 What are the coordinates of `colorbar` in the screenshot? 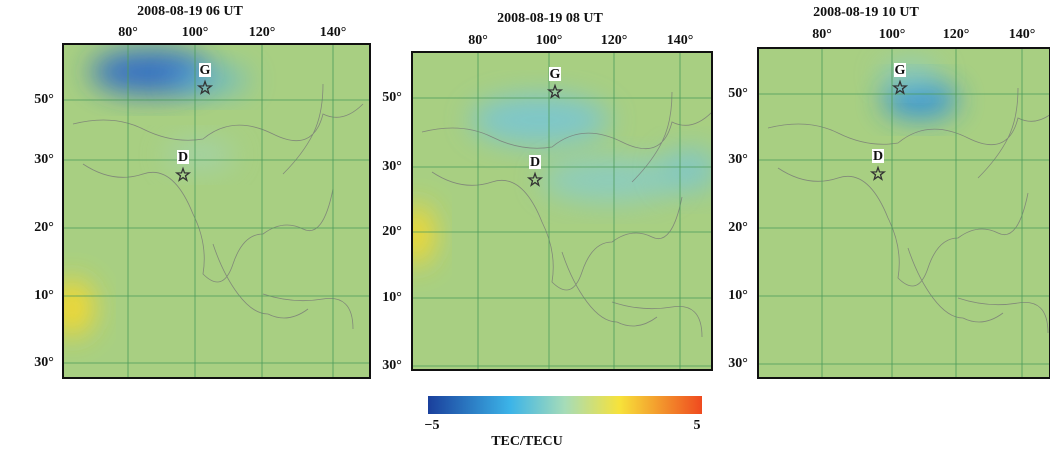 It's located at (565, 405).